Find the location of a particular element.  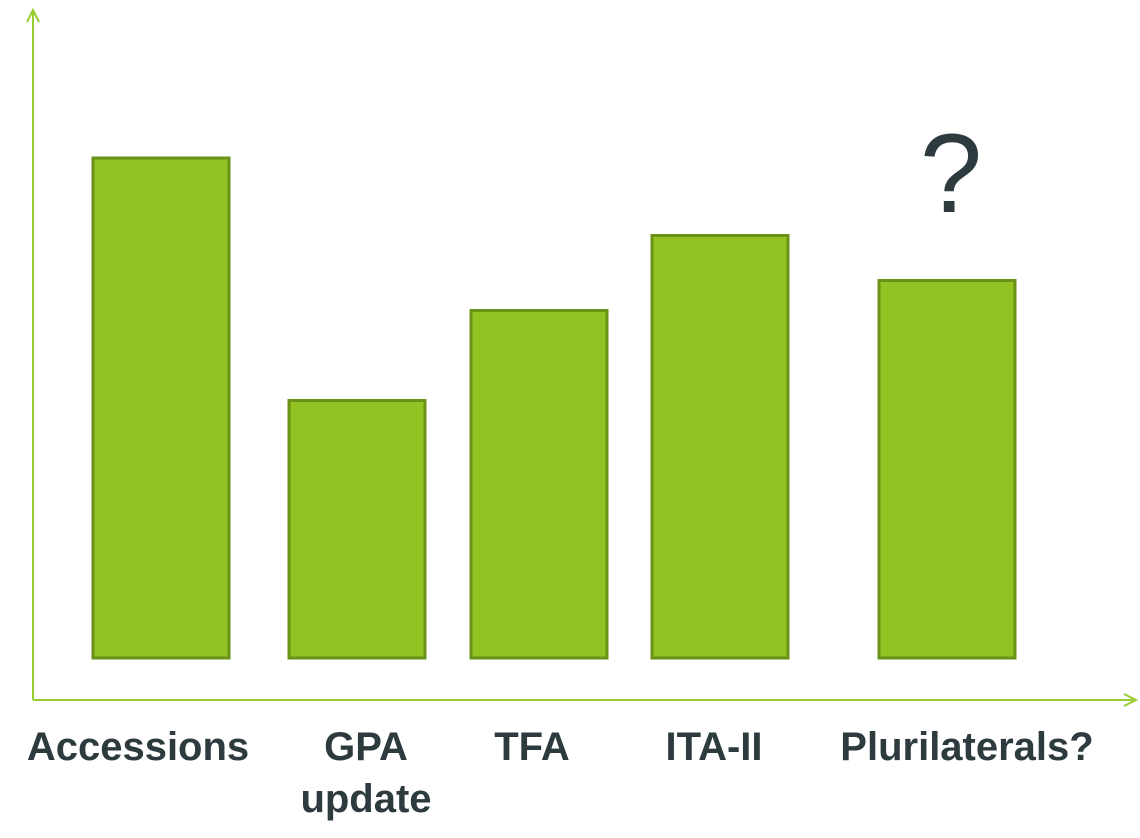

category-label-4-line-0: Plurilaterals? is located at coordinates (966, 747).